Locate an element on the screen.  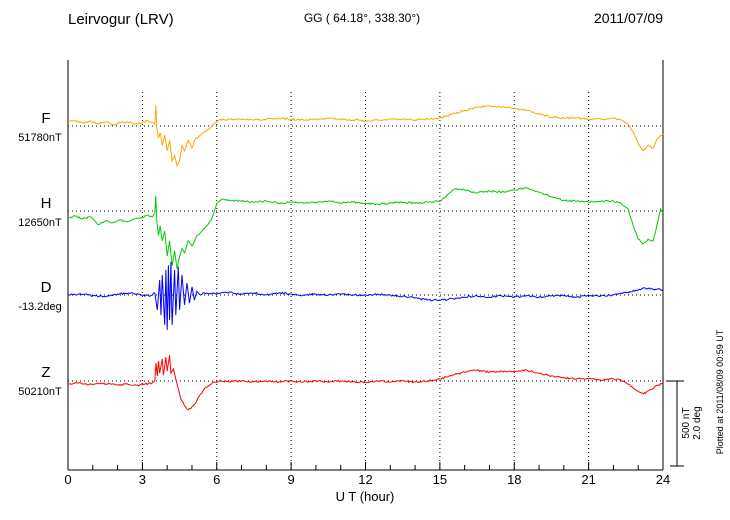
plotted-at-note: Plotted at 2011/08/09 00:59 UT is located at coordinates (720, 391).